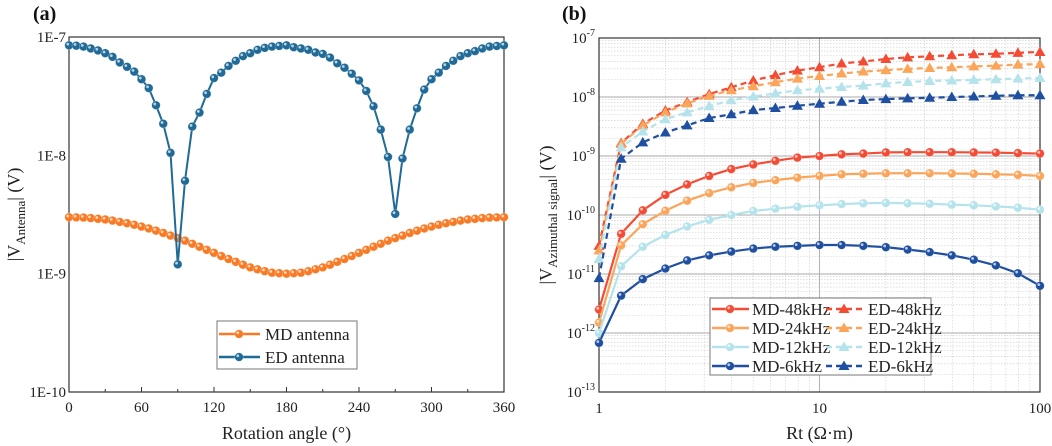 This screenshot has height=446, width=1052. What do you see at coordinates (791, 347) in the screenshot?
I see `legend-label: MD-12kHz` at bounding box center [791, 347].